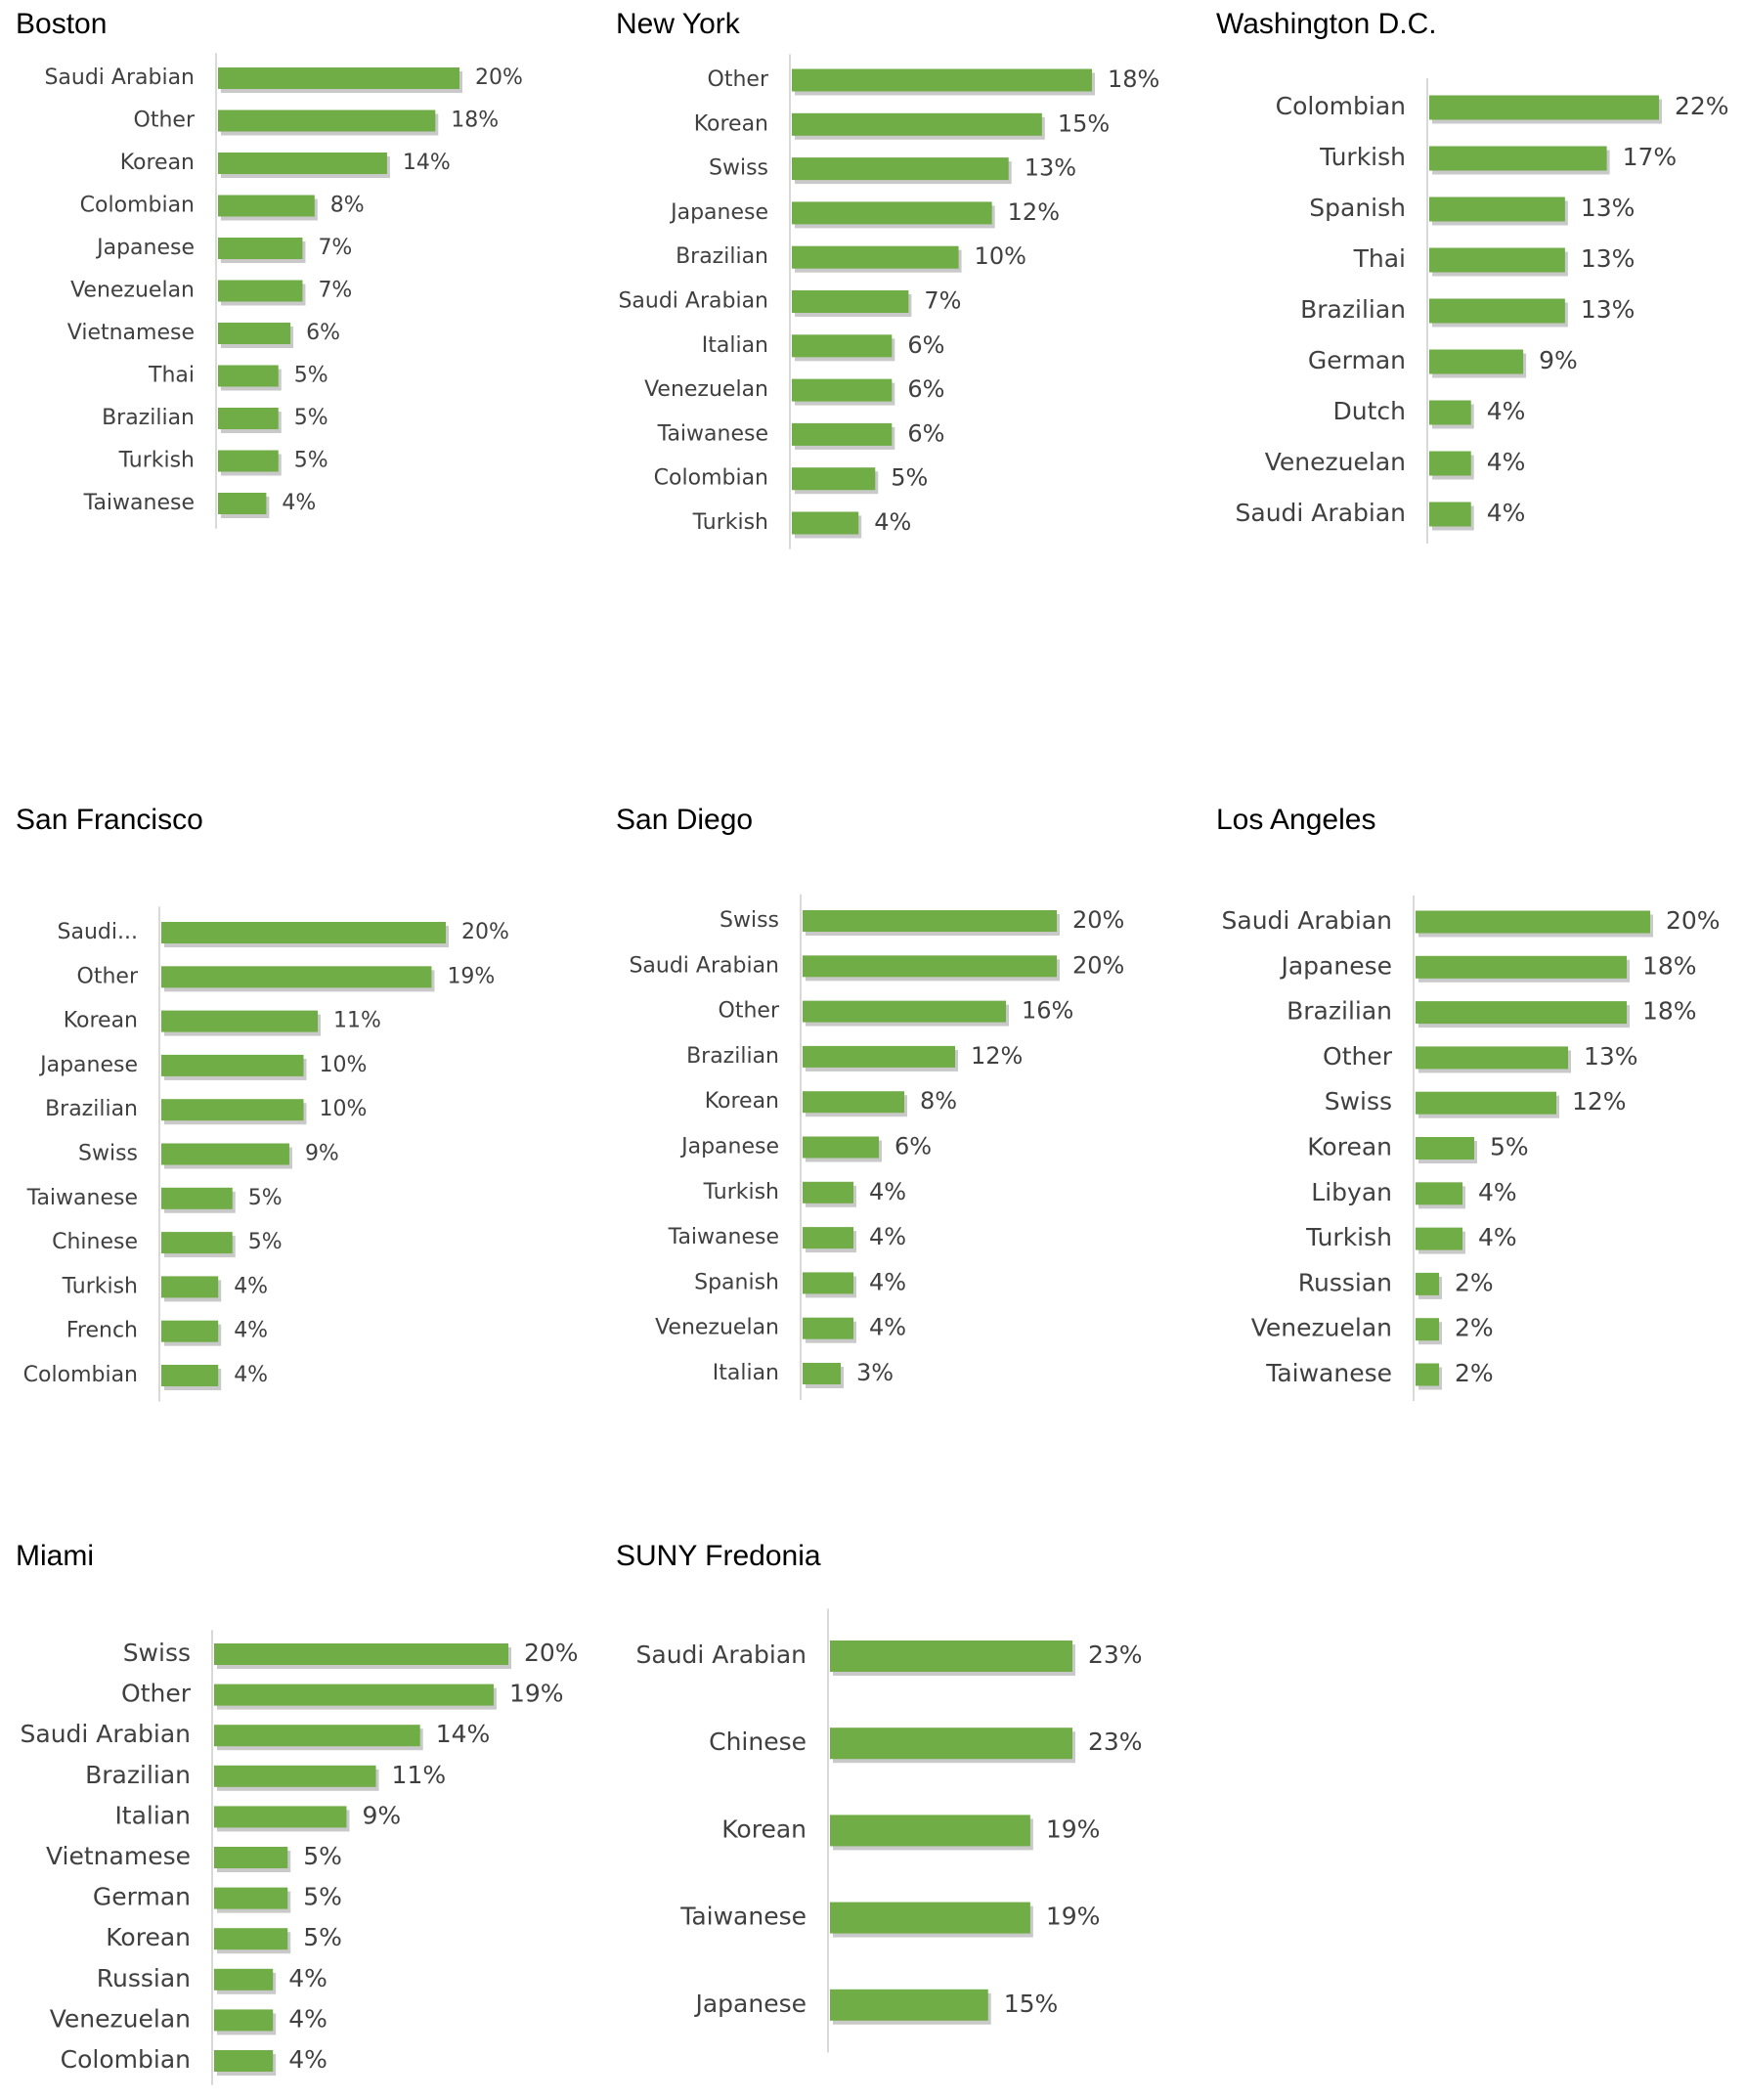  Describe the element at coordinates (137, 206) in the screenshot. I see `category-label: Colombian` at that location.